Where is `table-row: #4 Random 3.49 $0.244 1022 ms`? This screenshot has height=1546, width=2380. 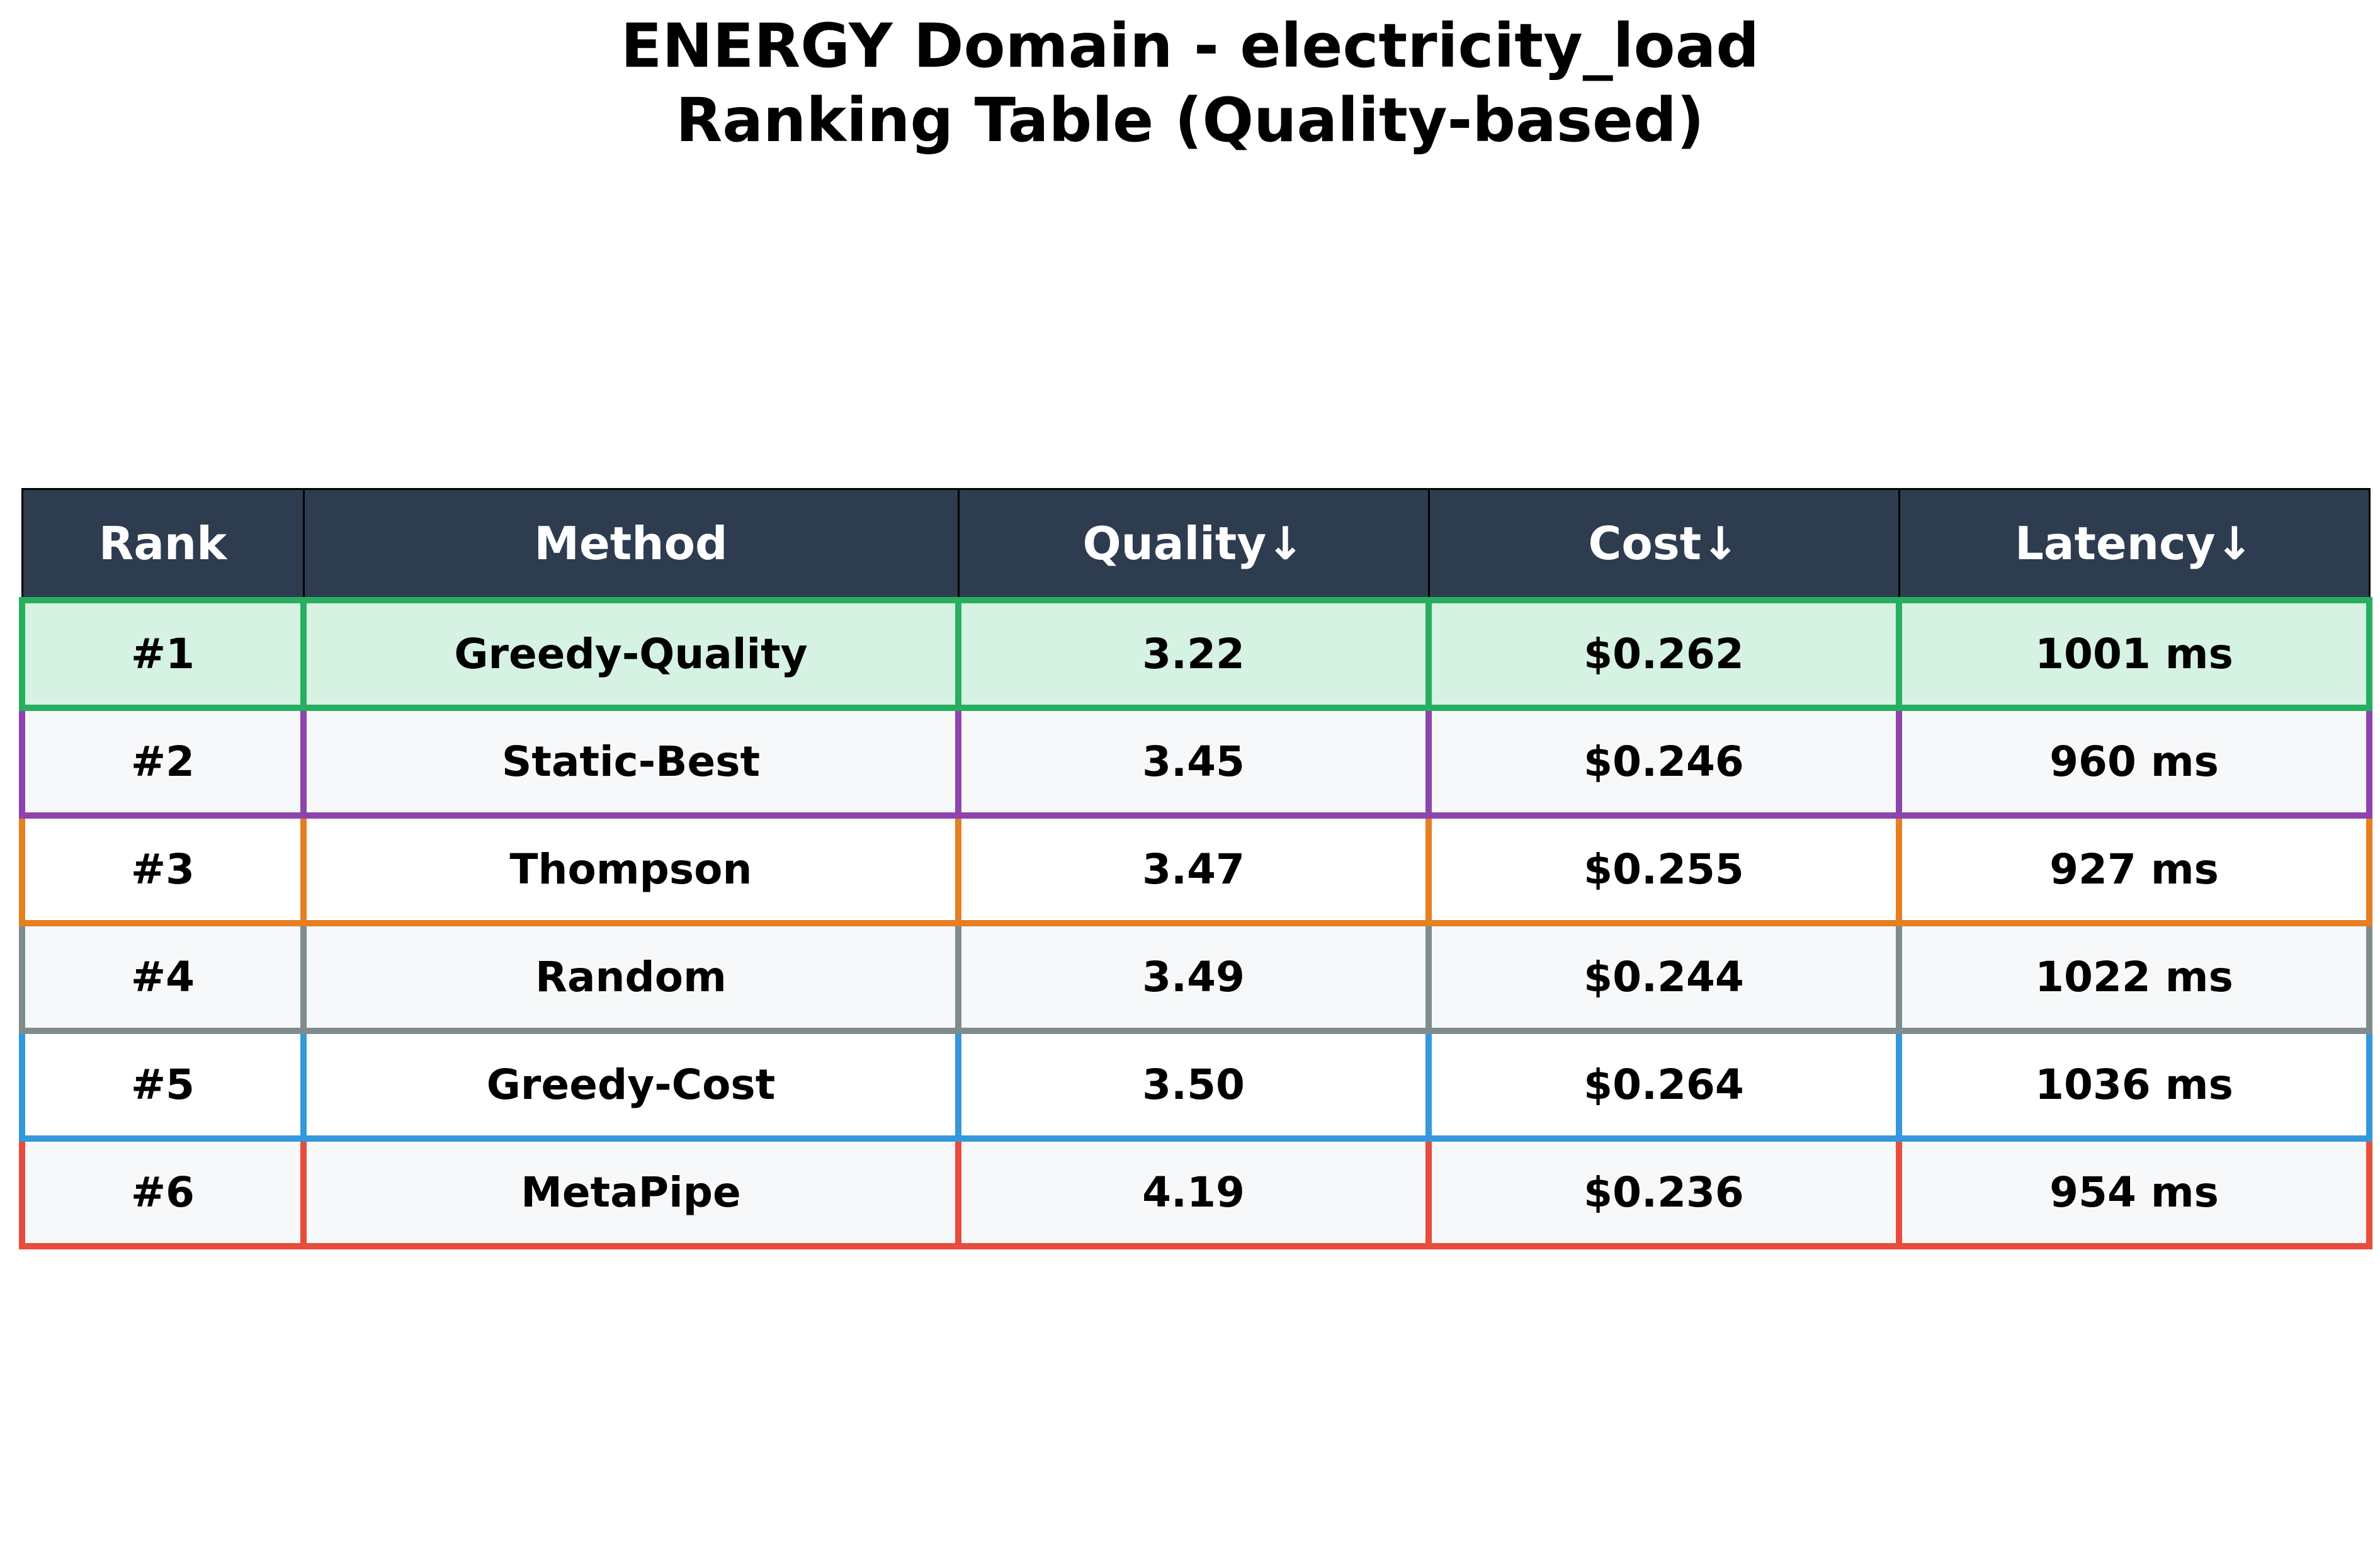 table-row: #4 Random 3.49 $0.244 1022 ms is located at coordinates (1195, 977).